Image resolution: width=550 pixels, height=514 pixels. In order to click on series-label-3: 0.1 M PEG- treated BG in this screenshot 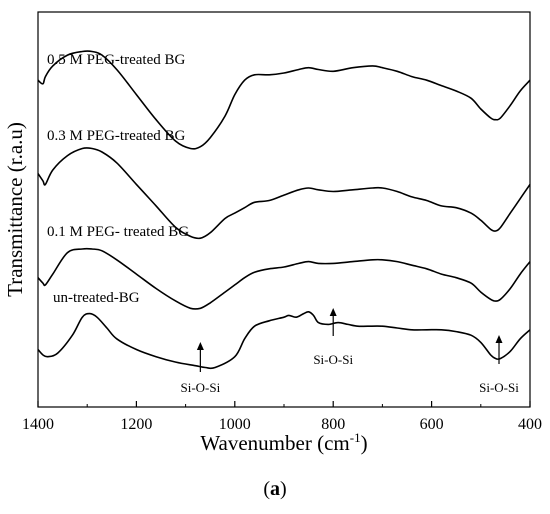, I will do `click(118, 232)`.